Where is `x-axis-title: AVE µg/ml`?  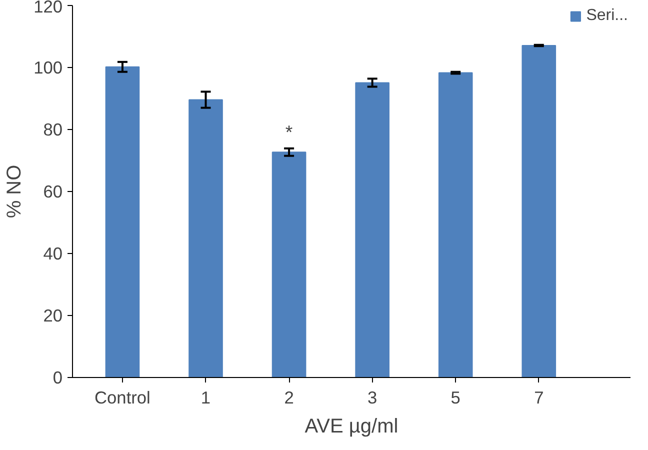 x-axis-title: AVE µg/ml is located at coordinates (351, 427).